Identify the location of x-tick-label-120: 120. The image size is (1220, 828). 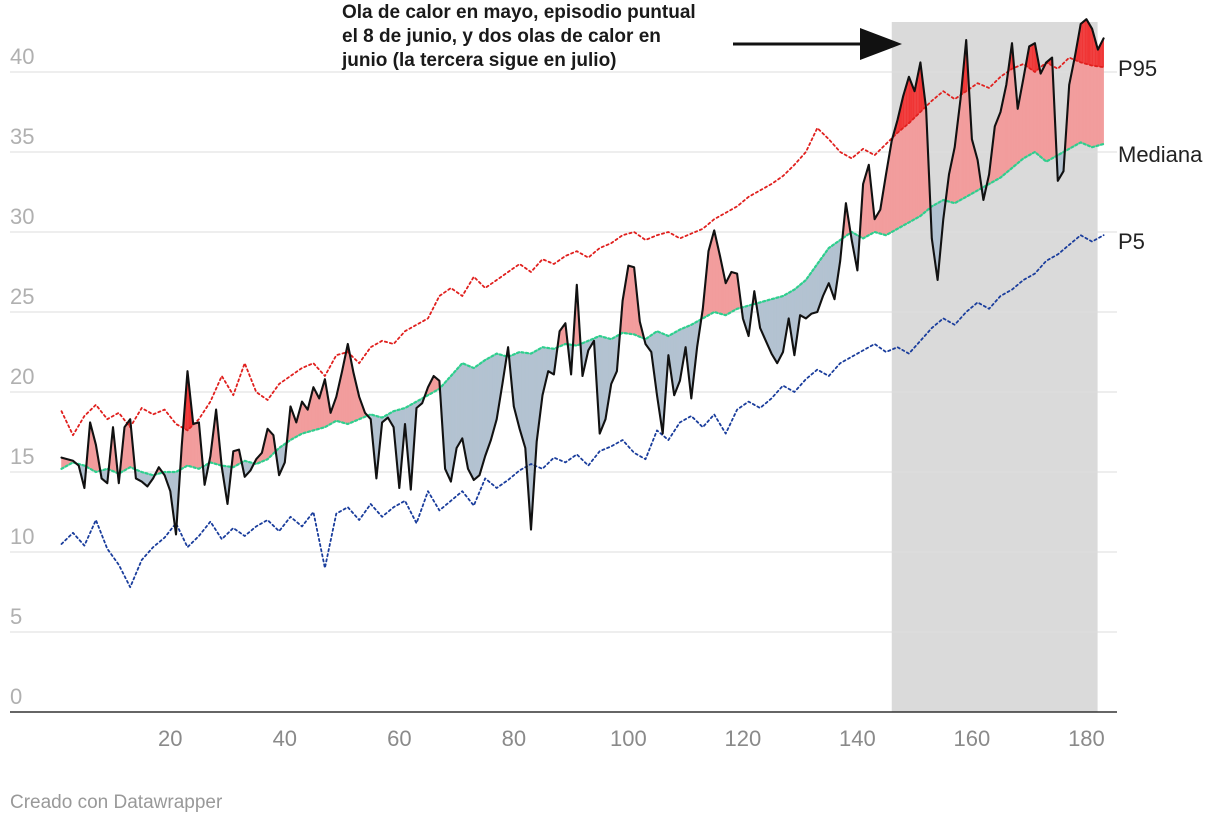
(743, 738).